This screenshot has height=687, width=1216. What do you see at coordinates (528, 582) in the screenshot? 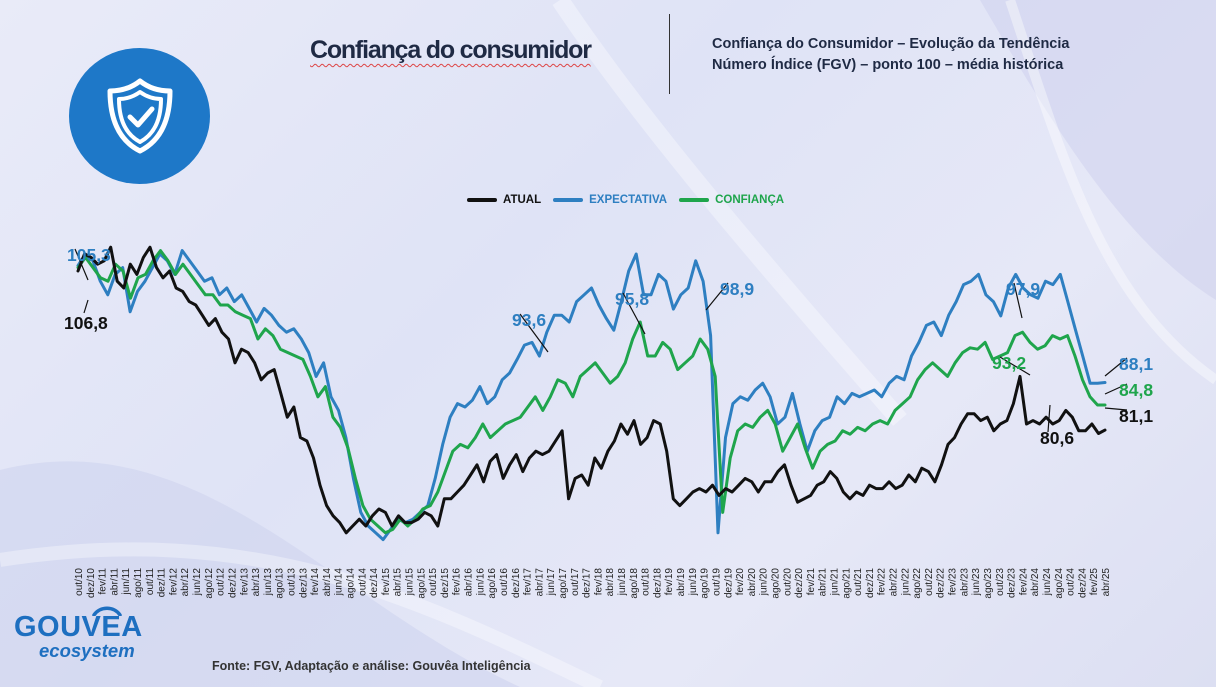
I see `x-tick-label: fev/17` at bounding box center [528, 582].